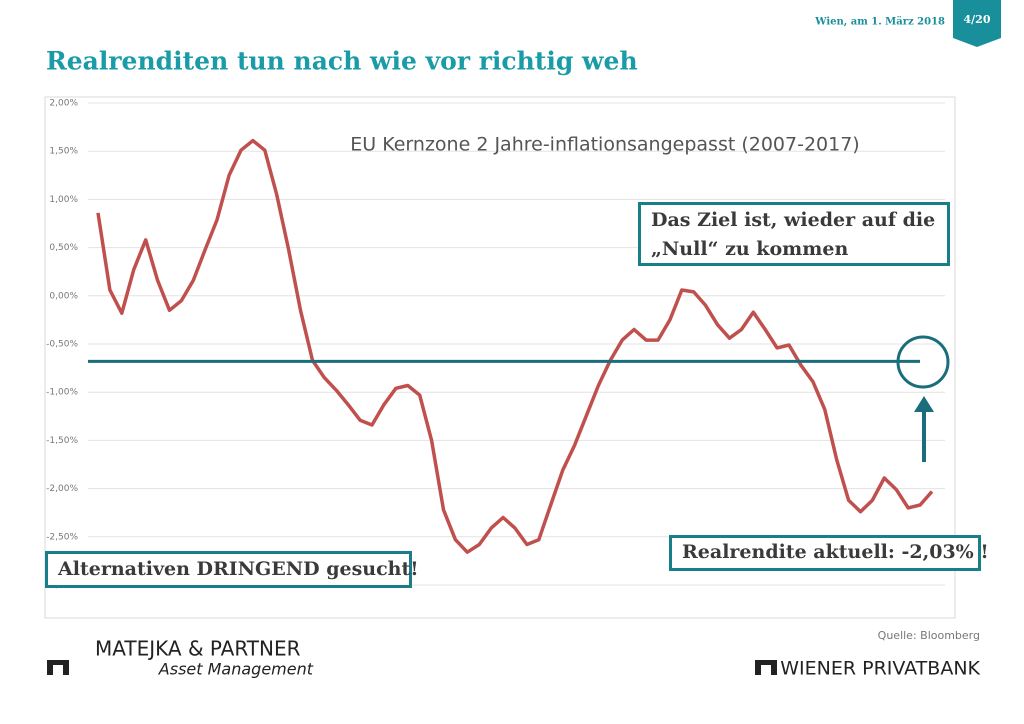 This screenshot has height=724, width=1024. Describe the element at coordinates (63, 104) in the screenshot. I see `y-tick-label: 2,00%` at that location.